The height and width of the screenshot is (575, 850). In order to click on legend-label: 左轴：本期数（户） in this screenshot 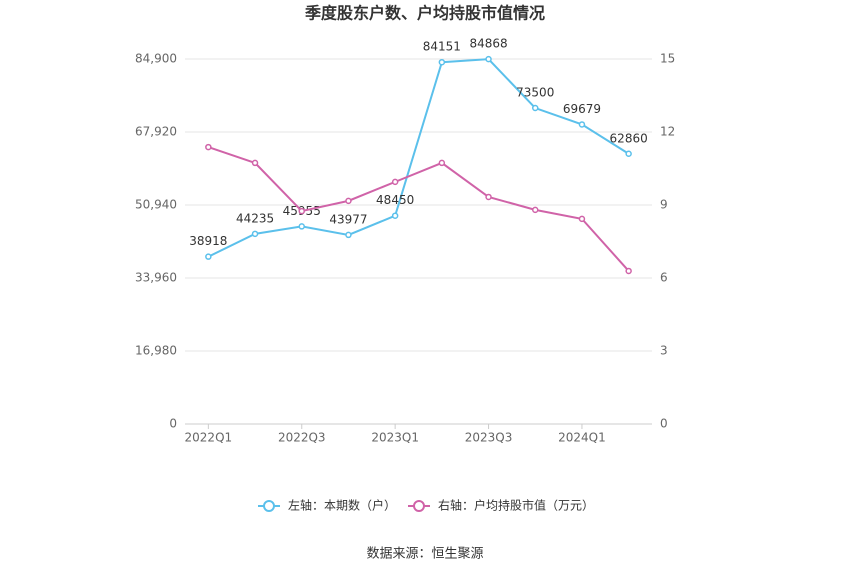, I will do `click(342, 505)`.